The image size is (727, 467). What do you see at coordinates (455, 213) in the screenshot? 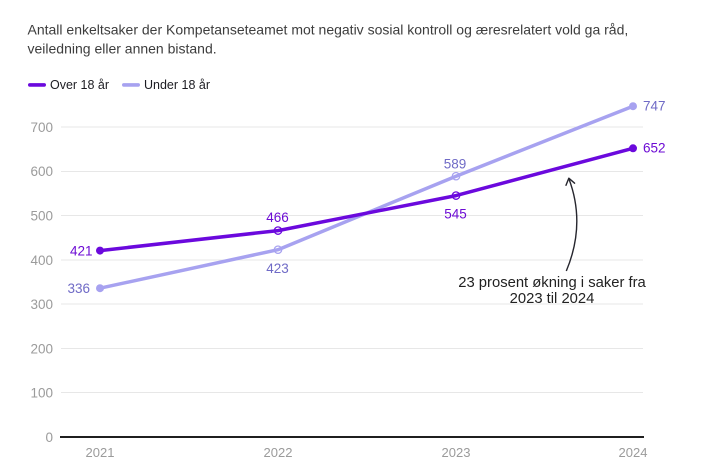
I see `svg-text: 545` at bounding box center [455, 213].